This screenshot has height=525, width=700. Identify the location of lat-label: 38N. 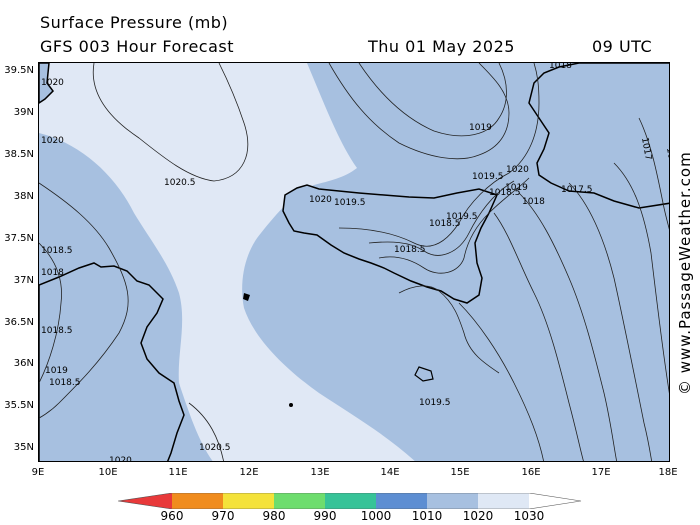
(23, 196).